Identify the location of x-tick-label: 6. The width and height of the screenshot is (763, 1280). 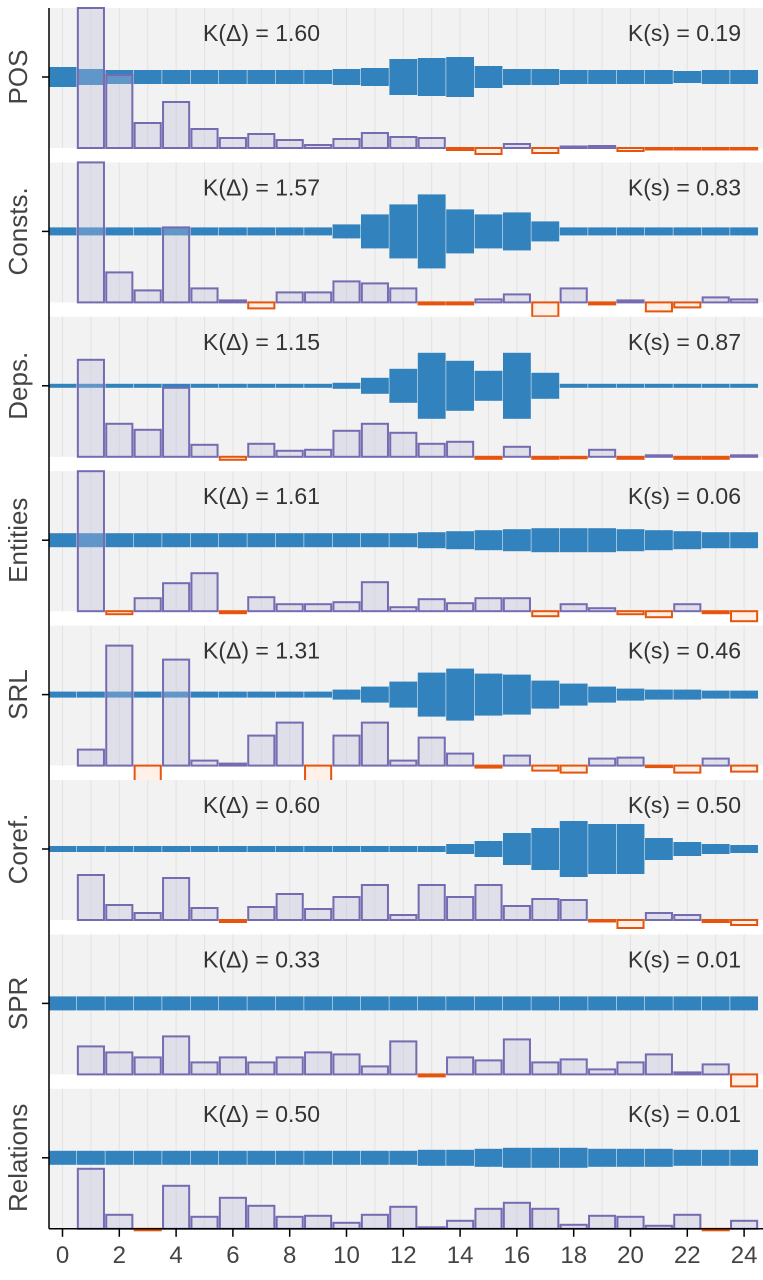
(232, 1255).